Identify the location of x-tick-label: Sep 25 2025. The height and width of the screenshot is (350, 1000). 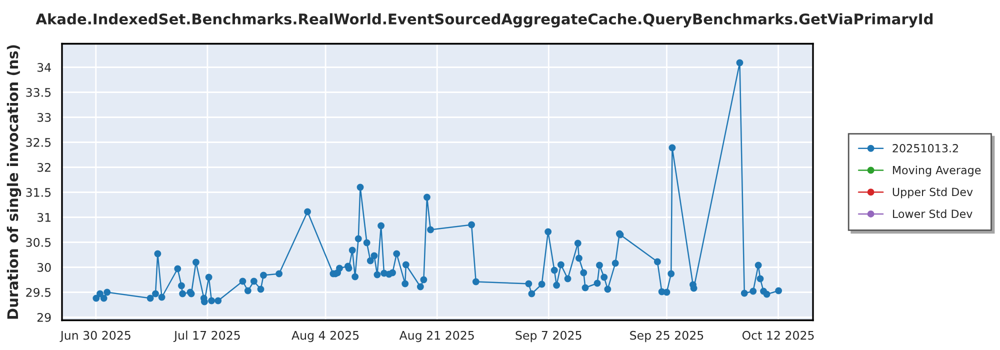
(667, 336).